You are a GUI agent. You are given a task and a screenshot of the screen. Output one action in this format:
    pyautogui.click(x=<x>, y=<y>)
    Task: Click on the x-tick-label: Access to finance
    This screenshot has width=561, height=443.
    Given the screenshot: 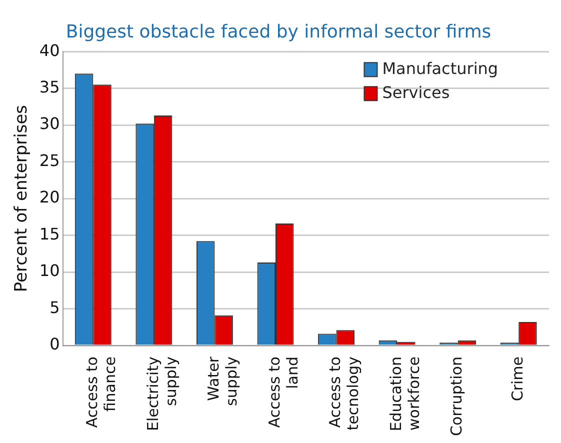 What is the action you would take?
    pyautogui.click(x=101, y=392)
    